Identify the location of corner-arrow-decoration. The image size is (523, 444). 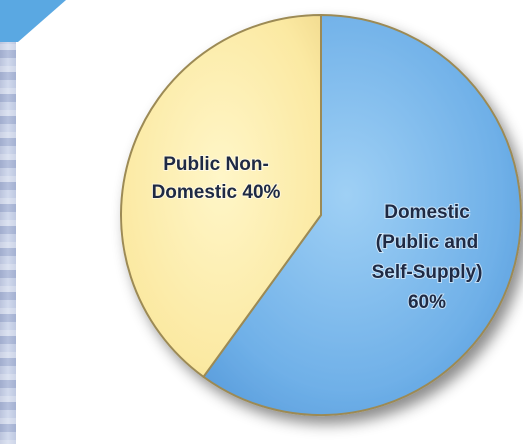
(33, 21).